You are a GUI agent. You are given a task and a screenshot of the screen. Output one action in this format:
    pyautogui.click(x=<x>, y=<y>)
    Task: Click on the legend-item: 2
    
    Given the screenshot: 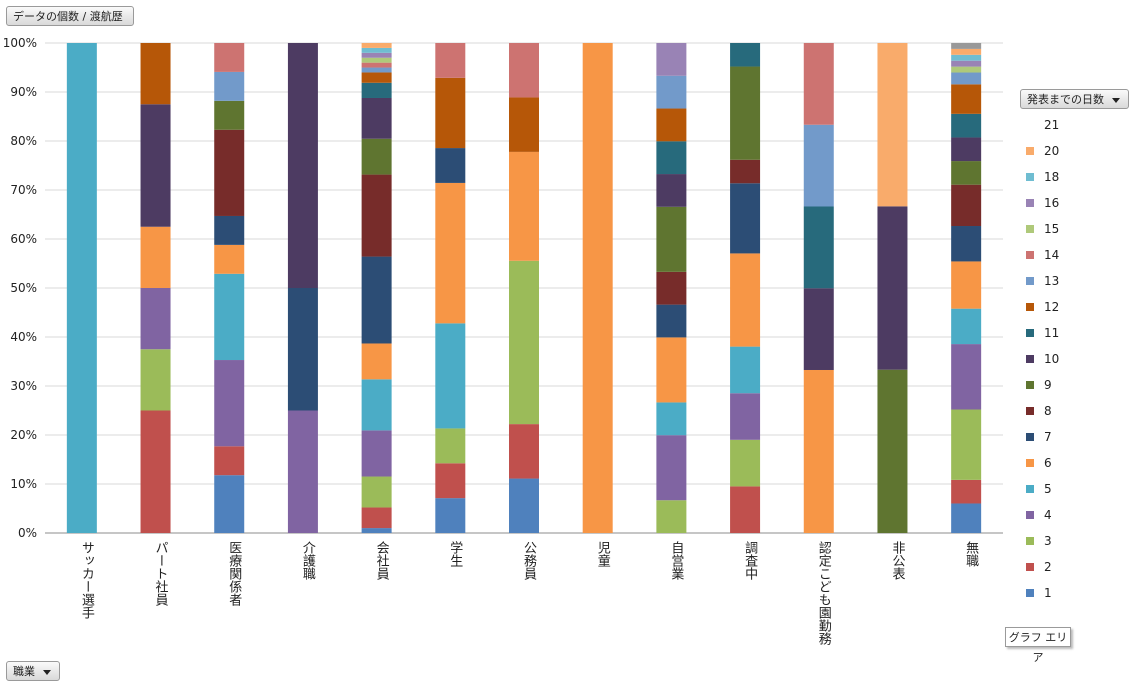 What is the action you would take?
    pyautogui.click(x=1076, y=567)
    